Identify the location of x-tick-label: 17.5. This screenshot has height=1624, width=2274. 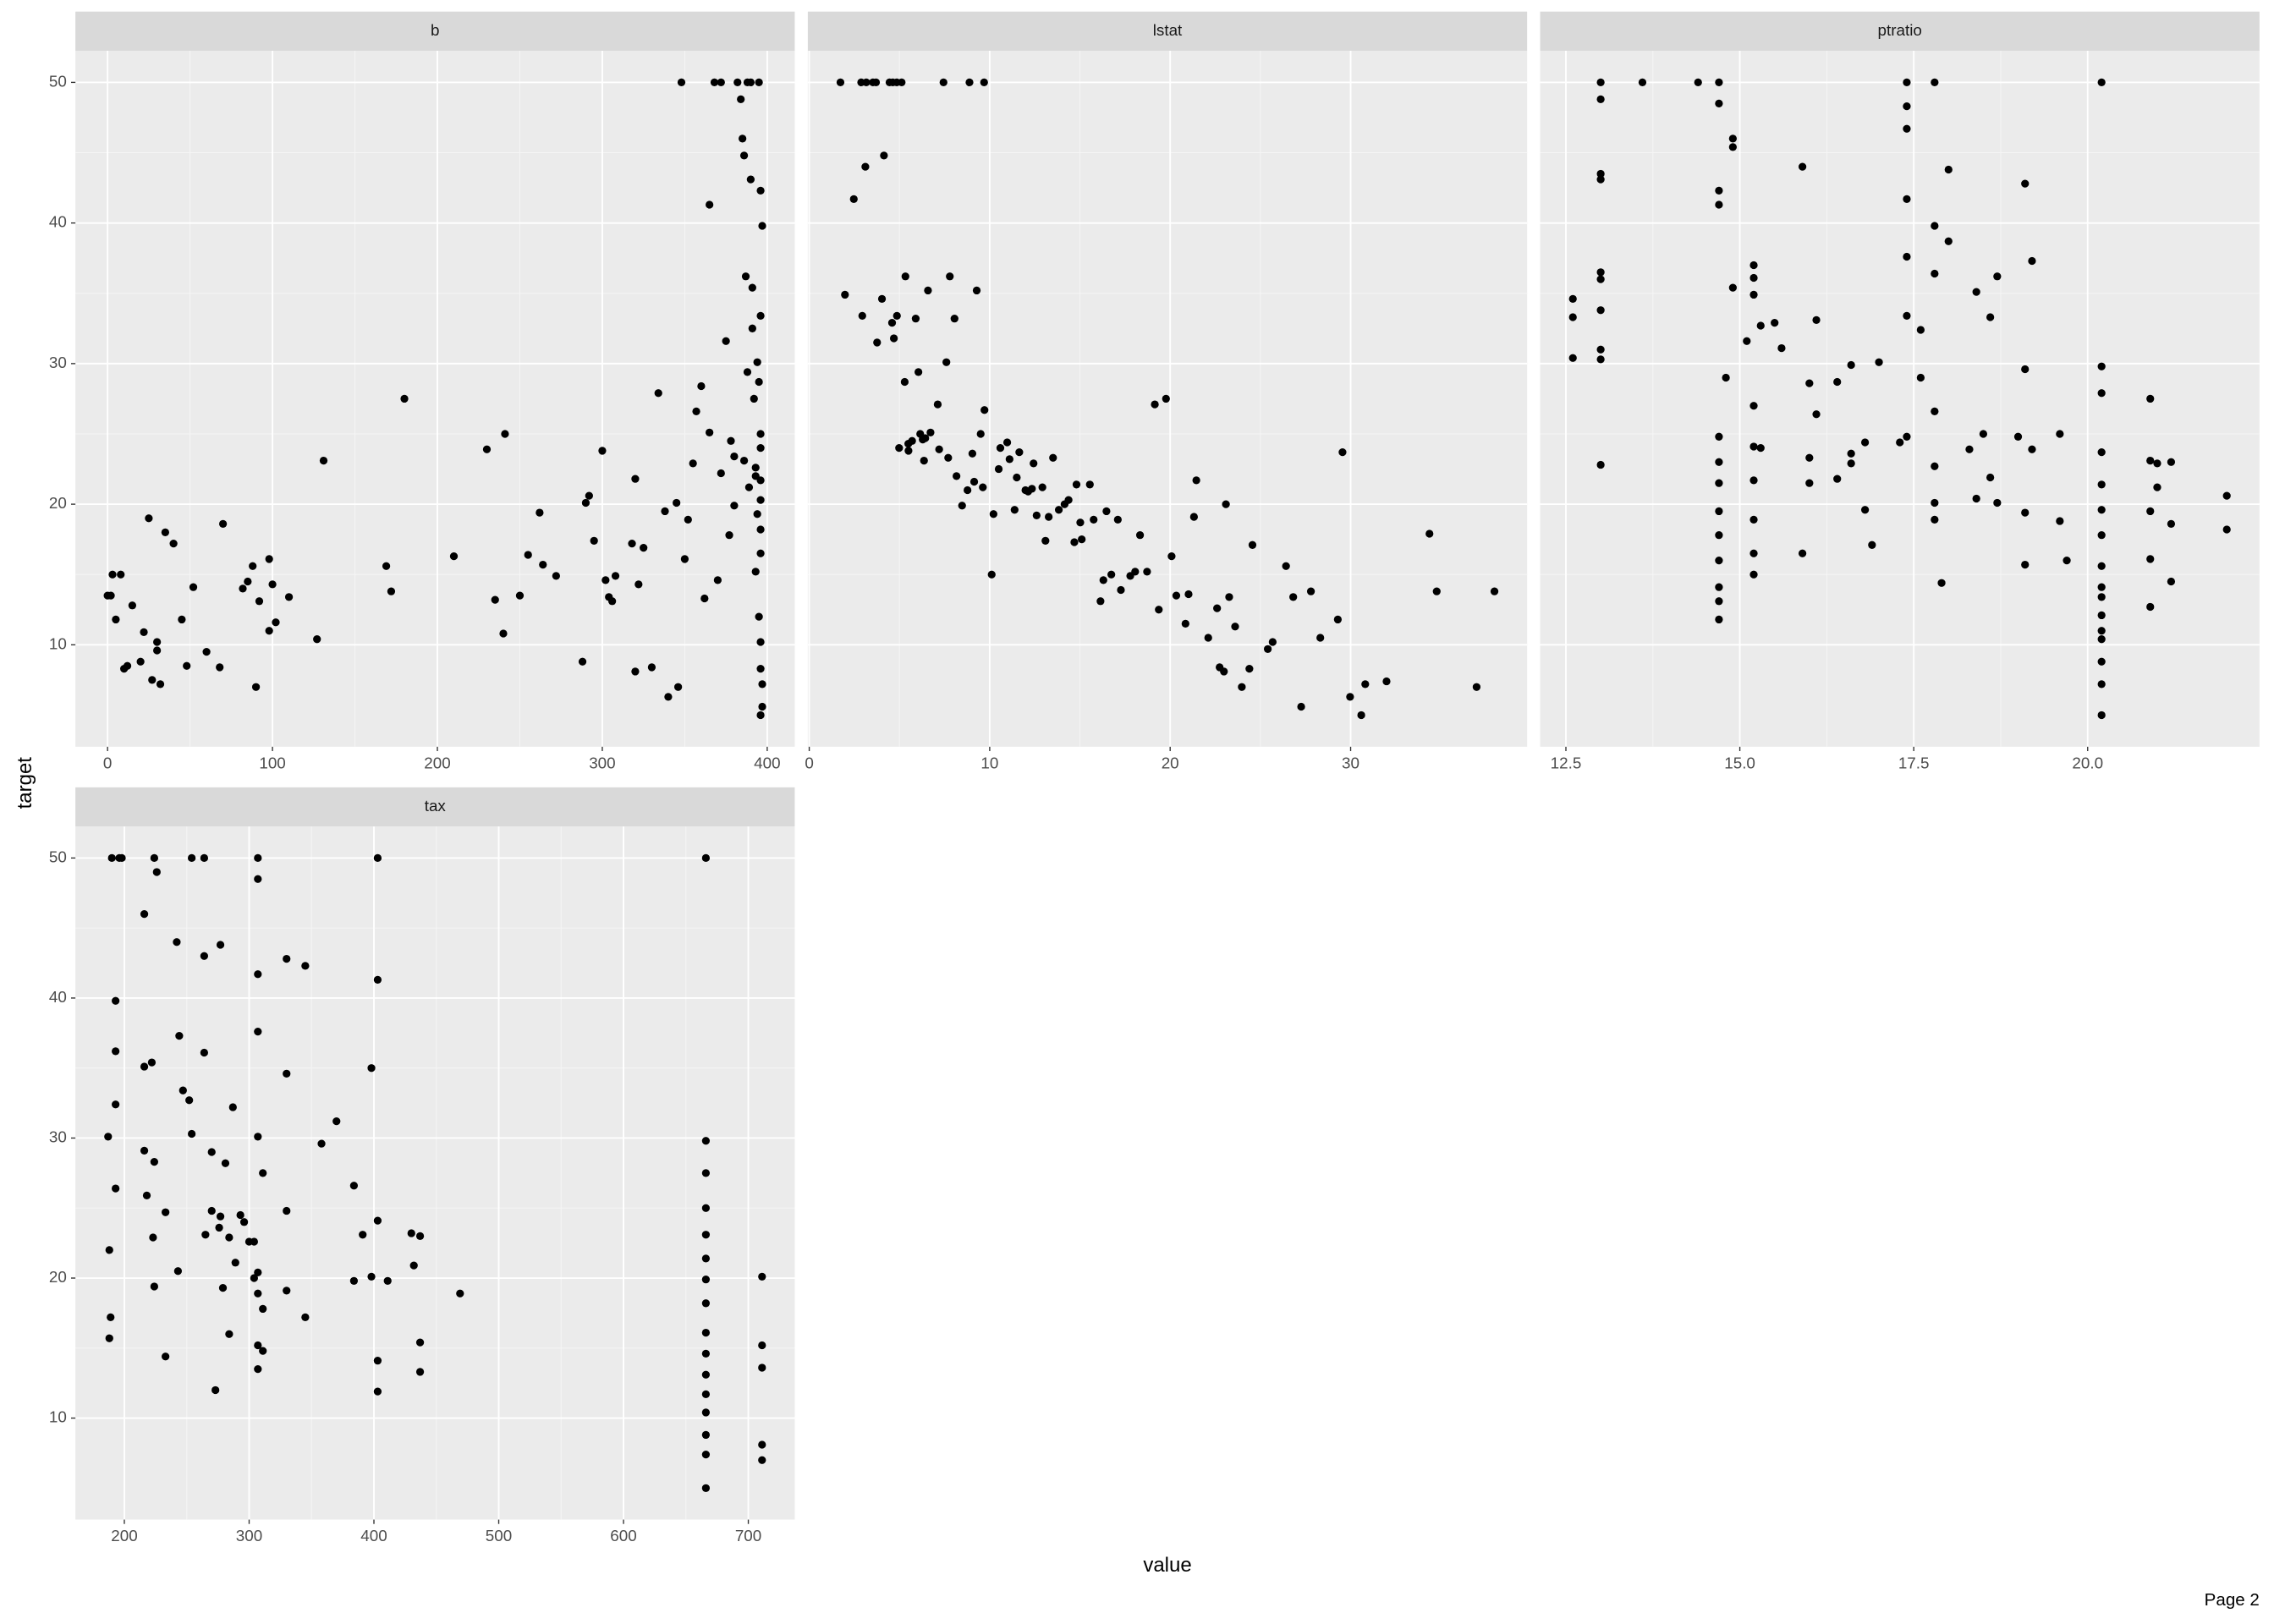
(1914, 762).